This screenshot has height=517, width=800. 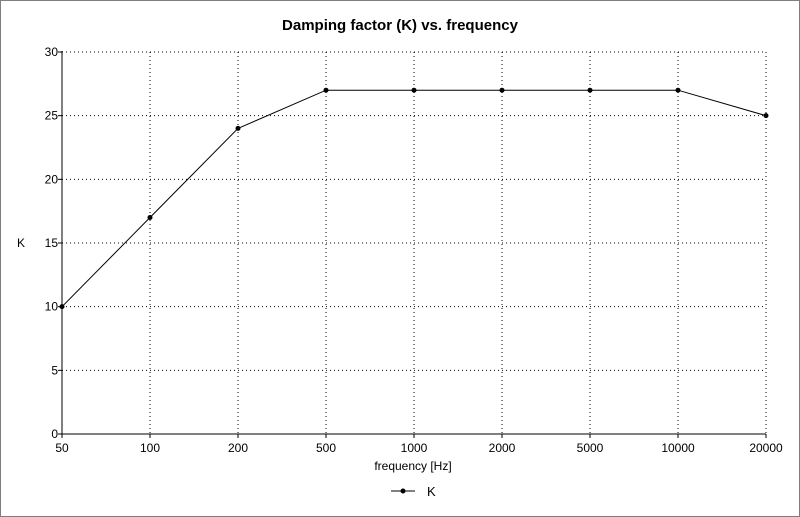 What do you see at coordinates (62, 448) in the screenshot?
I see `x-tick-label: 50` at bounding box center [62, 448].